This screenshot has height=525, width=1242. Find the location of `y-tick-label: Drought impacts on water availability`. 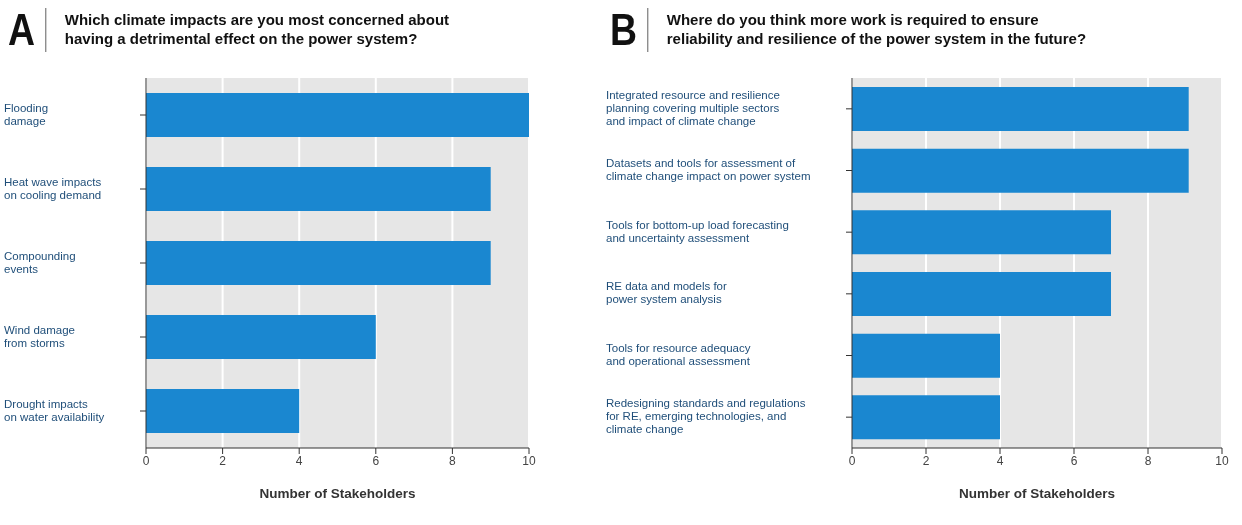

y-tick-label: Drought impacts on water availability is located at coordinates (54, 410).